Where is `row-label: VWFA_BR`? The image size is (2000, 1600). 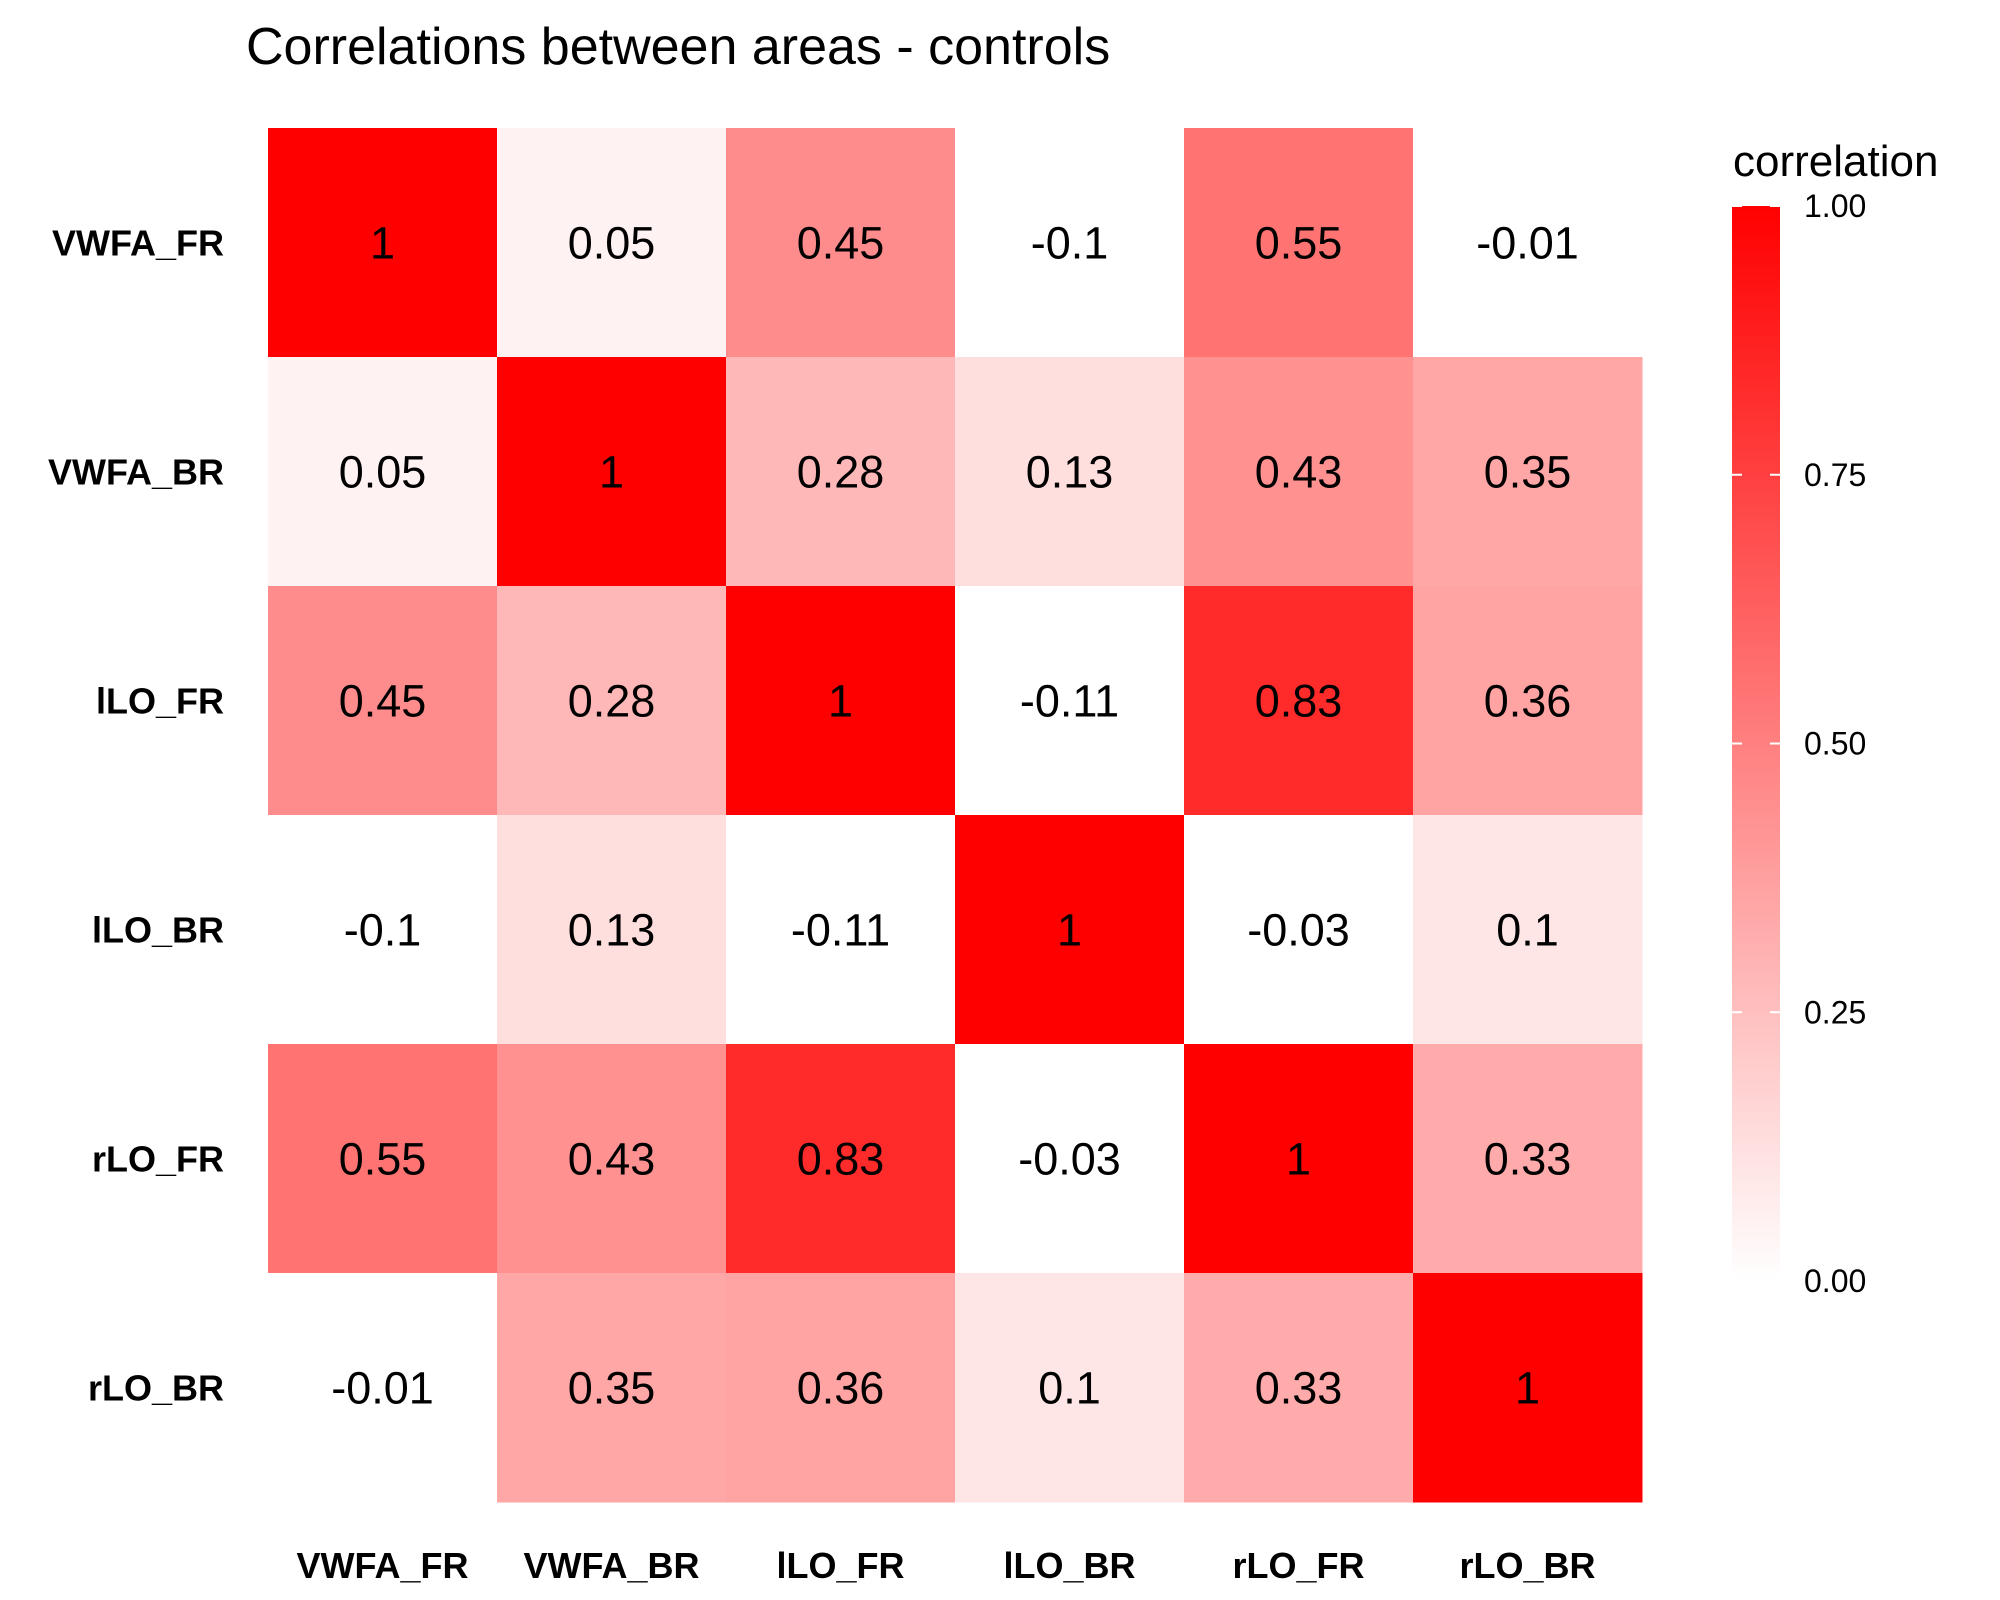
row-label: VWFA_BR is located at coordinates (136, 472).